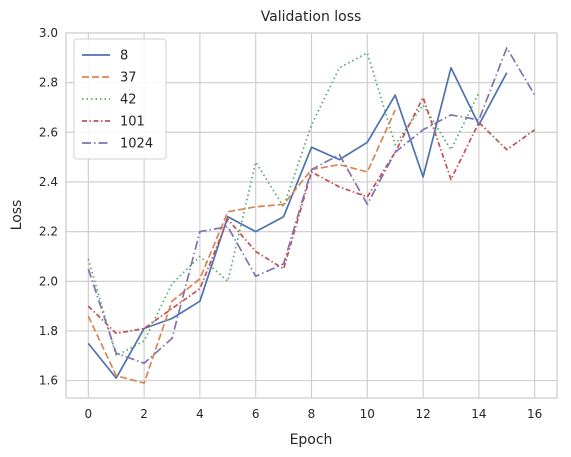 The width and height of the screenshot is (571, 457). I want to click on legend-label-8: 8, so click(124, 56).